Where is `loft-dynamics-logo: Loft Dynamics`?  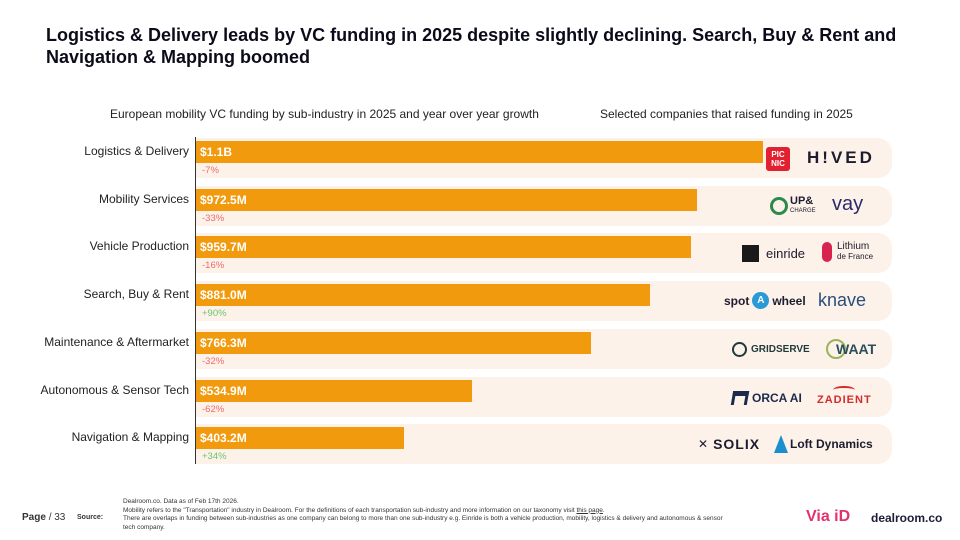
loft-dynamics-logo: Loft Dynamics is located at coordinates (823, 444).